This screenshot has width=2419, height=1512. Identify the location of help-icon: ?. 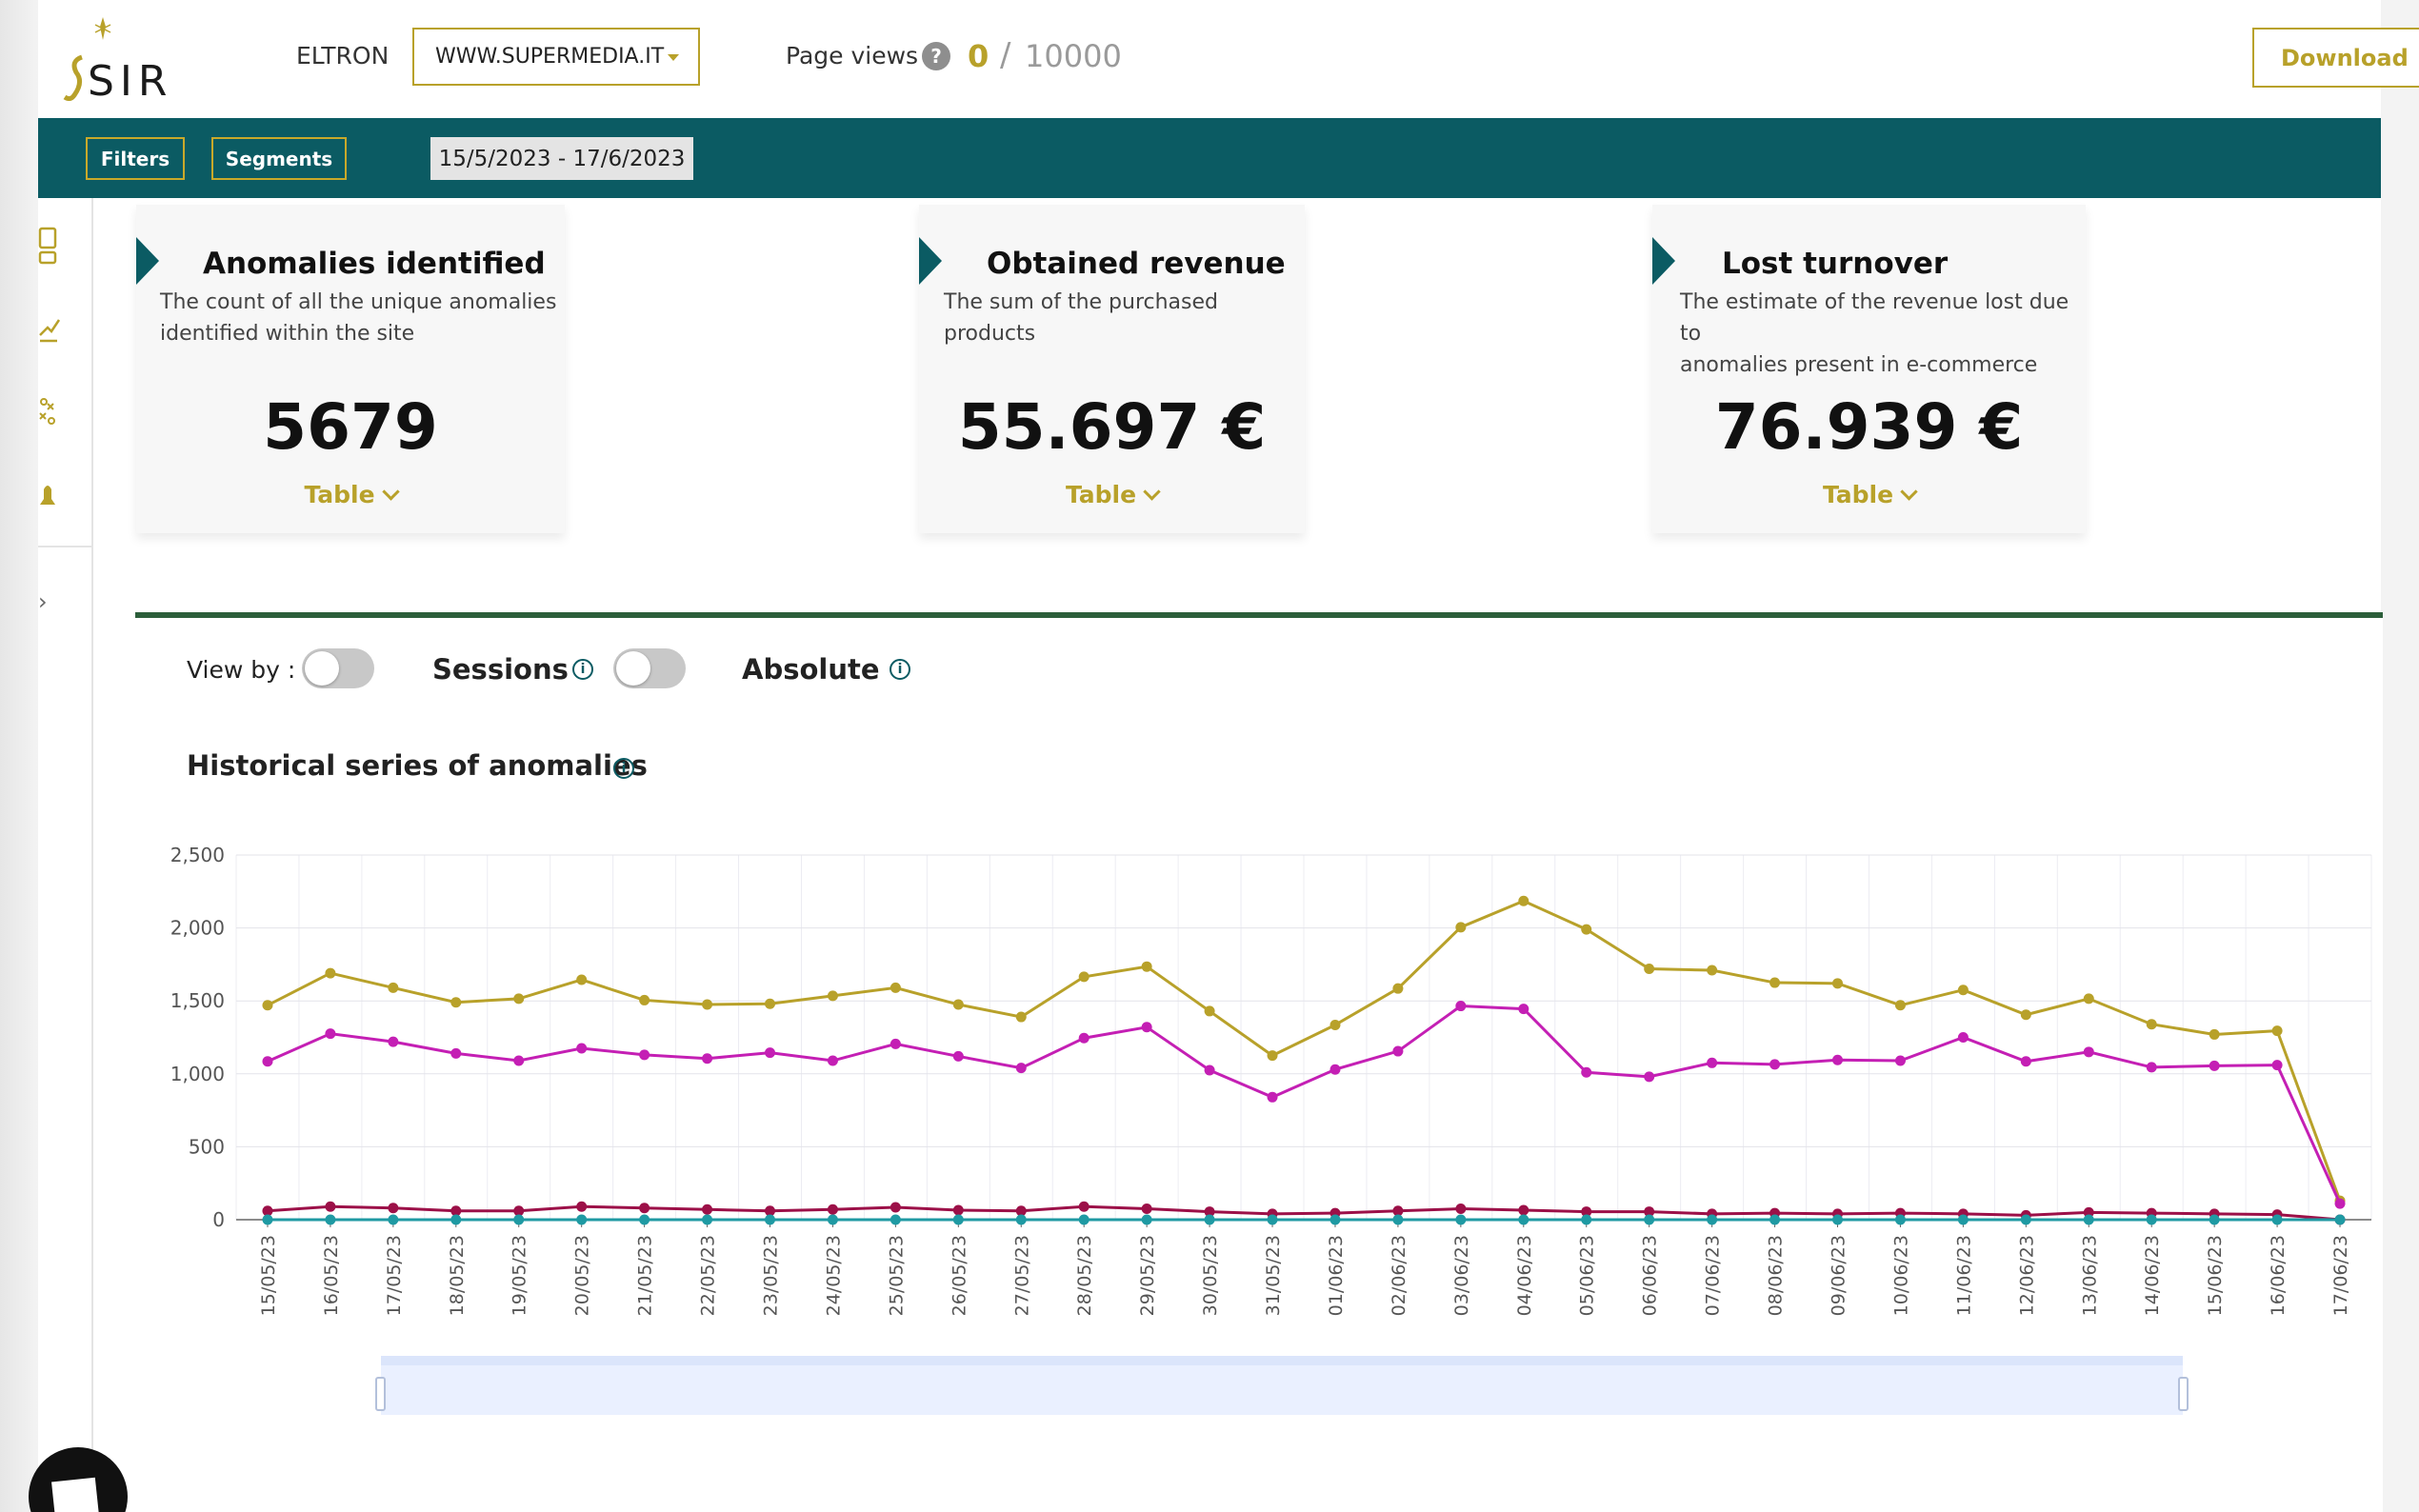
(936, 56).